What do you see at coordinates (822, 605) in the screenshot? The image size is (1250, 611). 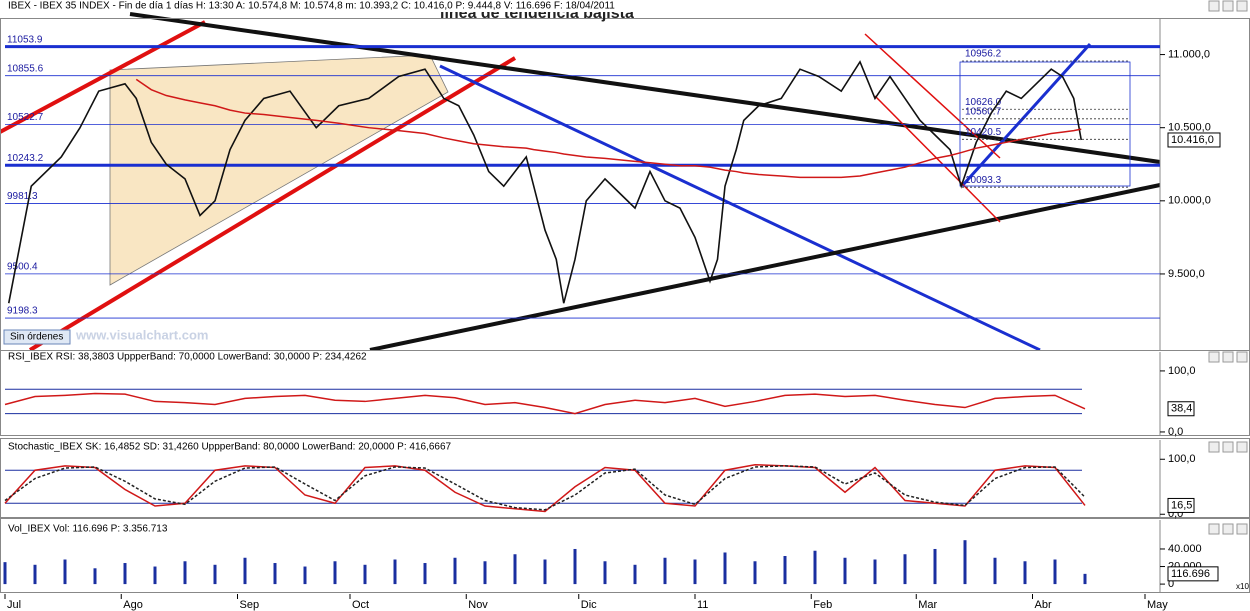 I see `x-tick-label: Feb` at bounding box center [822, 605].